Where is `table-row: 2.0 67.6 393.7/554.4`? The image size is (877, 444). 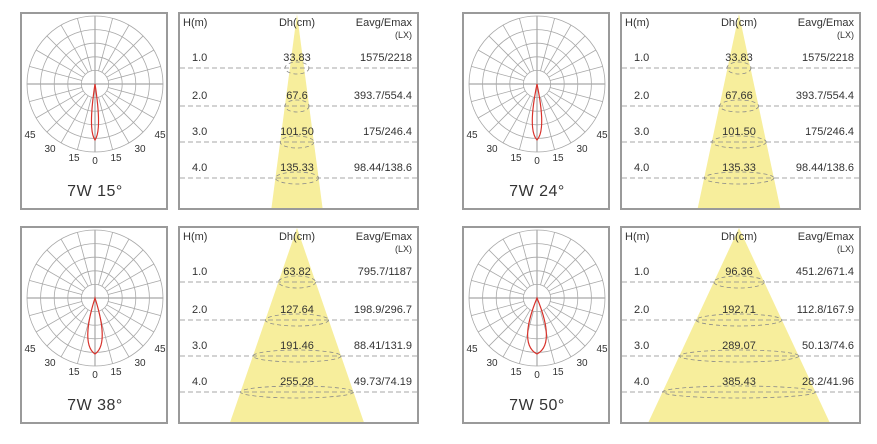
table-row: 2.0 67.6 393.7/554.4 is located at coordinates (298, 101).